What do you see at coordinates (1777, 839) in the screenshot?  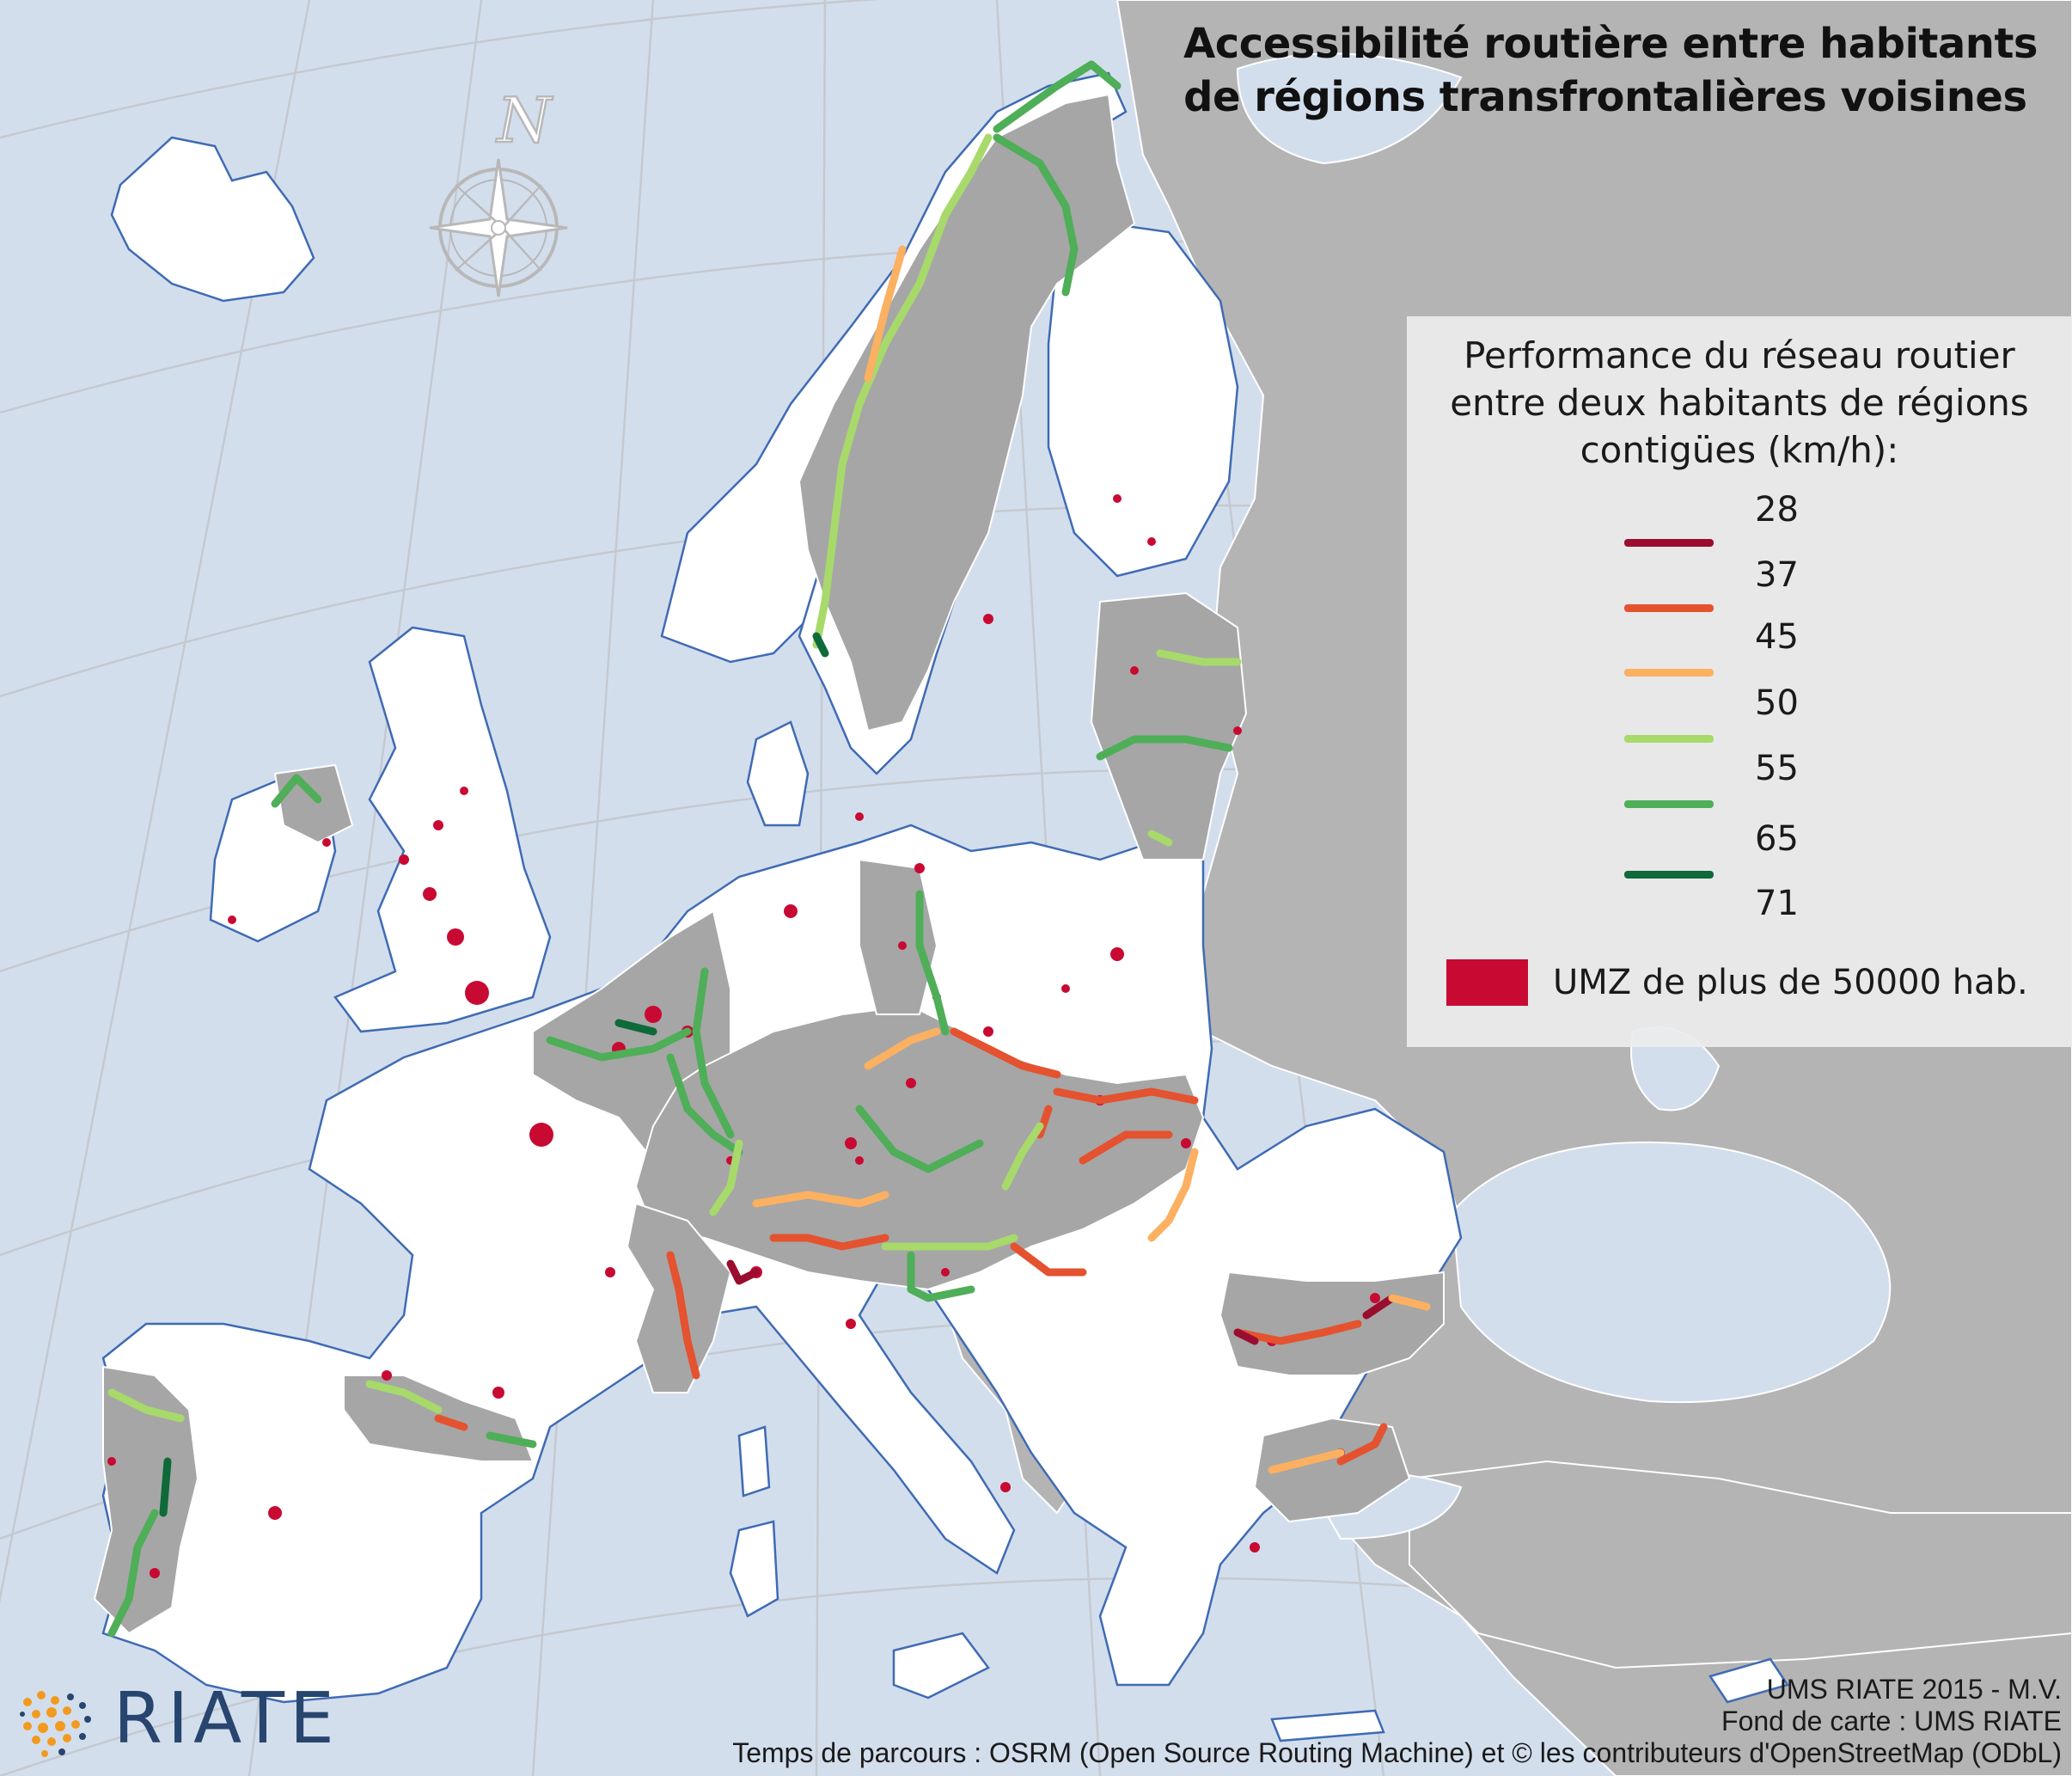 I see `legend-value: 65` at bounding box center [1777, 839].